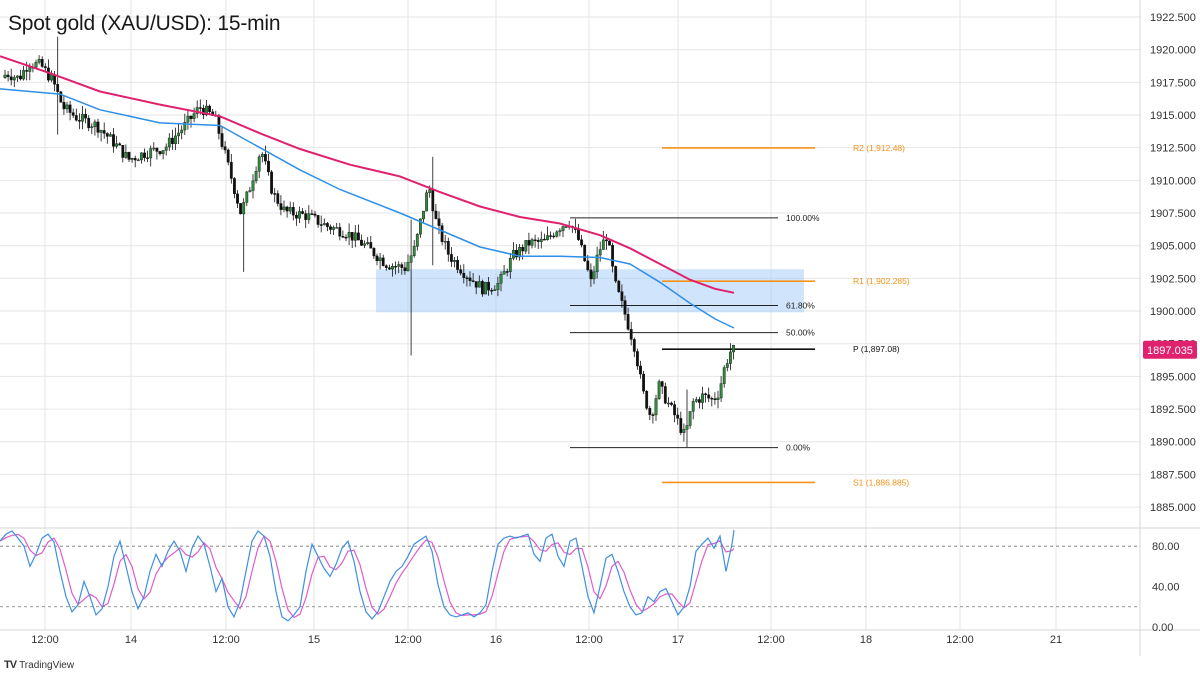  Describe the element at coordinates (800, 306) in the screenshot. I see `fib-label: 61.80%` at that location.